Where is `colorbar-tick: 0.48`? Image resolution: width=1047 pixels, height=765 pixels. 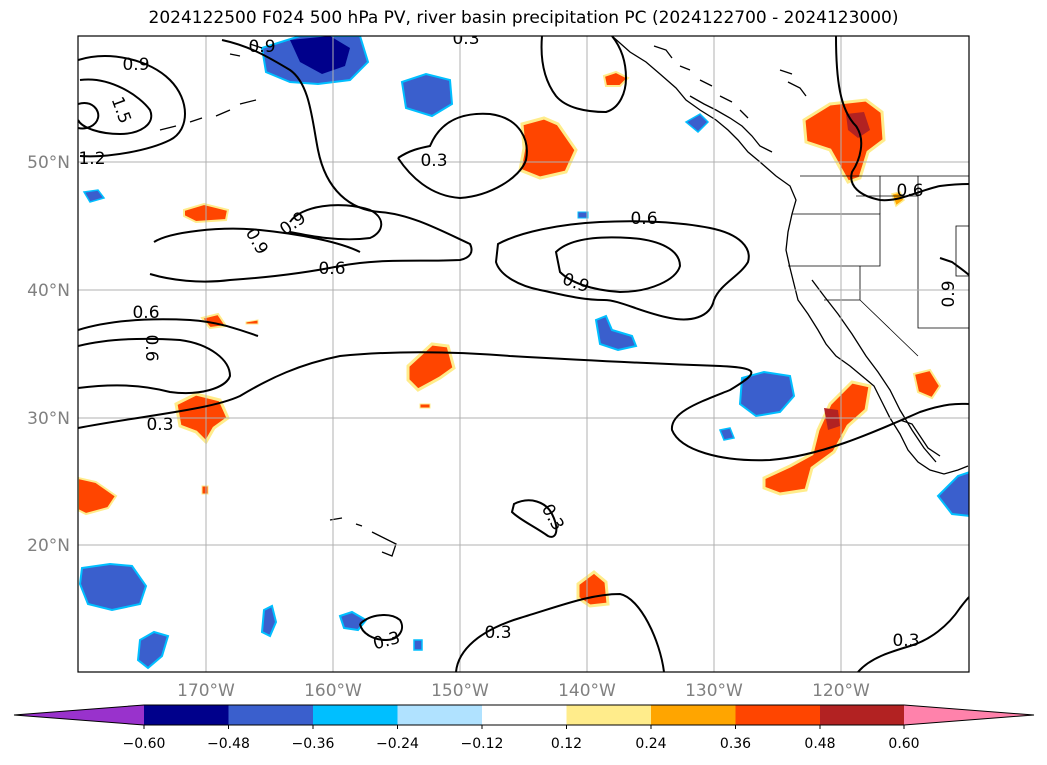 colorbar-tick: 0.48 is located at coordinates (819, 744).